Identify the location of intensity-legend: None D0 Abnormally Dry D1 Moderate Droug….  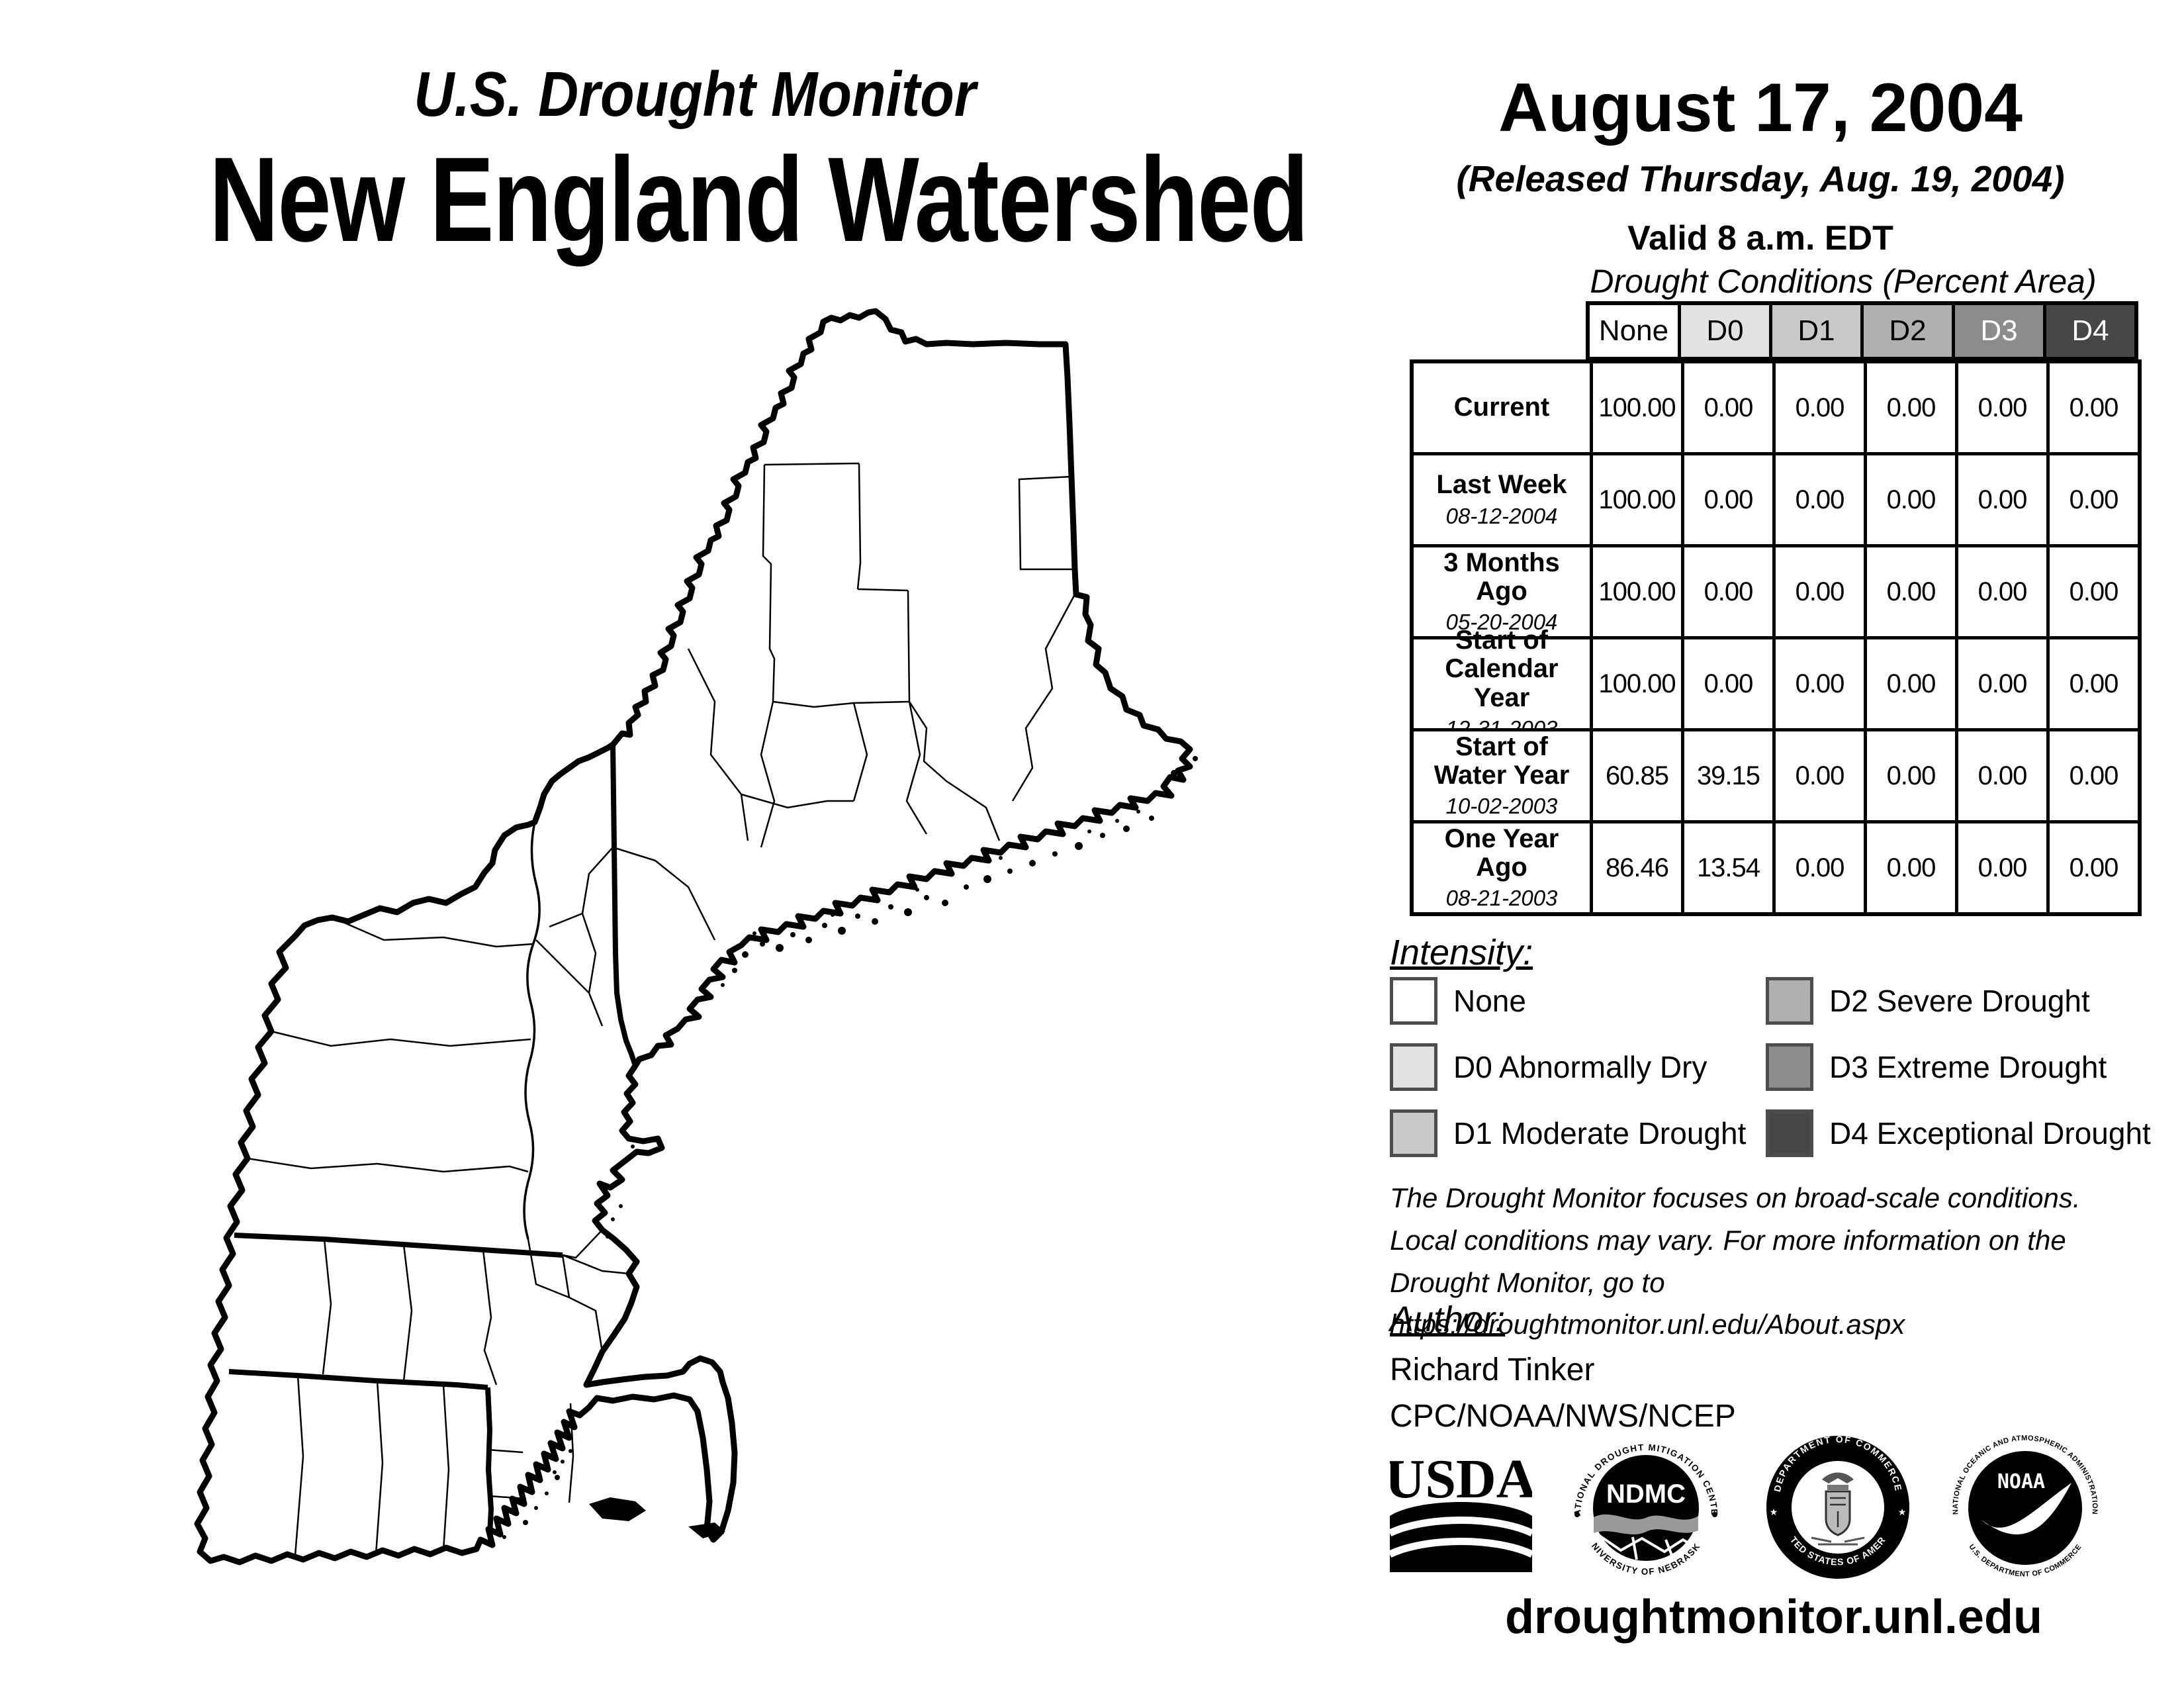
(1787, 1067).